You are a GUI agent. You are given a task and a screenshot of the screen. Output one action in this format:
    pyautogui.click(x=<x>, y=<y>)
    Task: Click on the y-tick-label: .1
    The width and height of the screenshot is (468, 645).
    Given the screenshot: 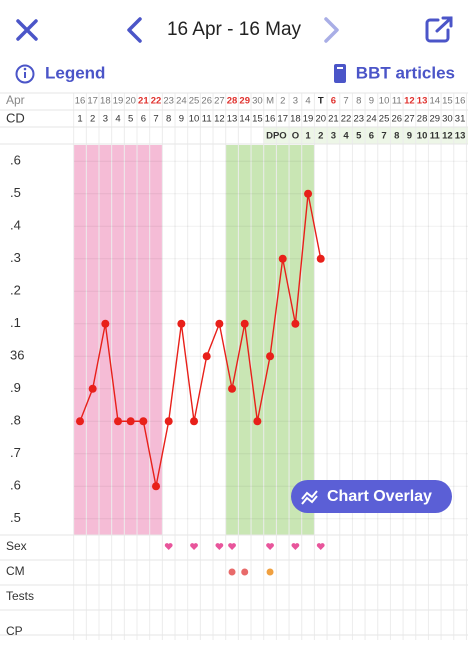 What is the action you would take?
    pyautogui.click(x=15, y=322)
    